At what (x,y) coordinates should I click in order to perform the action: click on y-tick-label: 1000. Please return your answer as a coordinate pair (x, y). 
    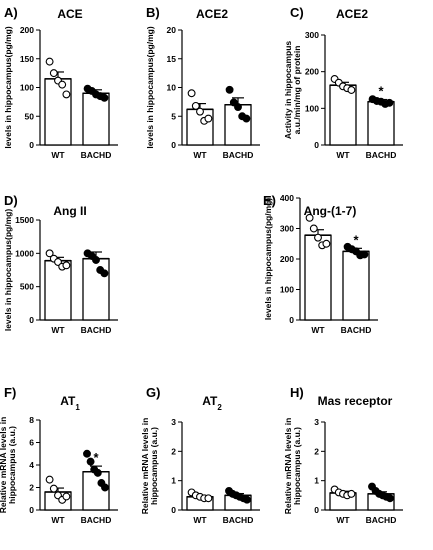
    Looking at the image, I should click on (24, 253).